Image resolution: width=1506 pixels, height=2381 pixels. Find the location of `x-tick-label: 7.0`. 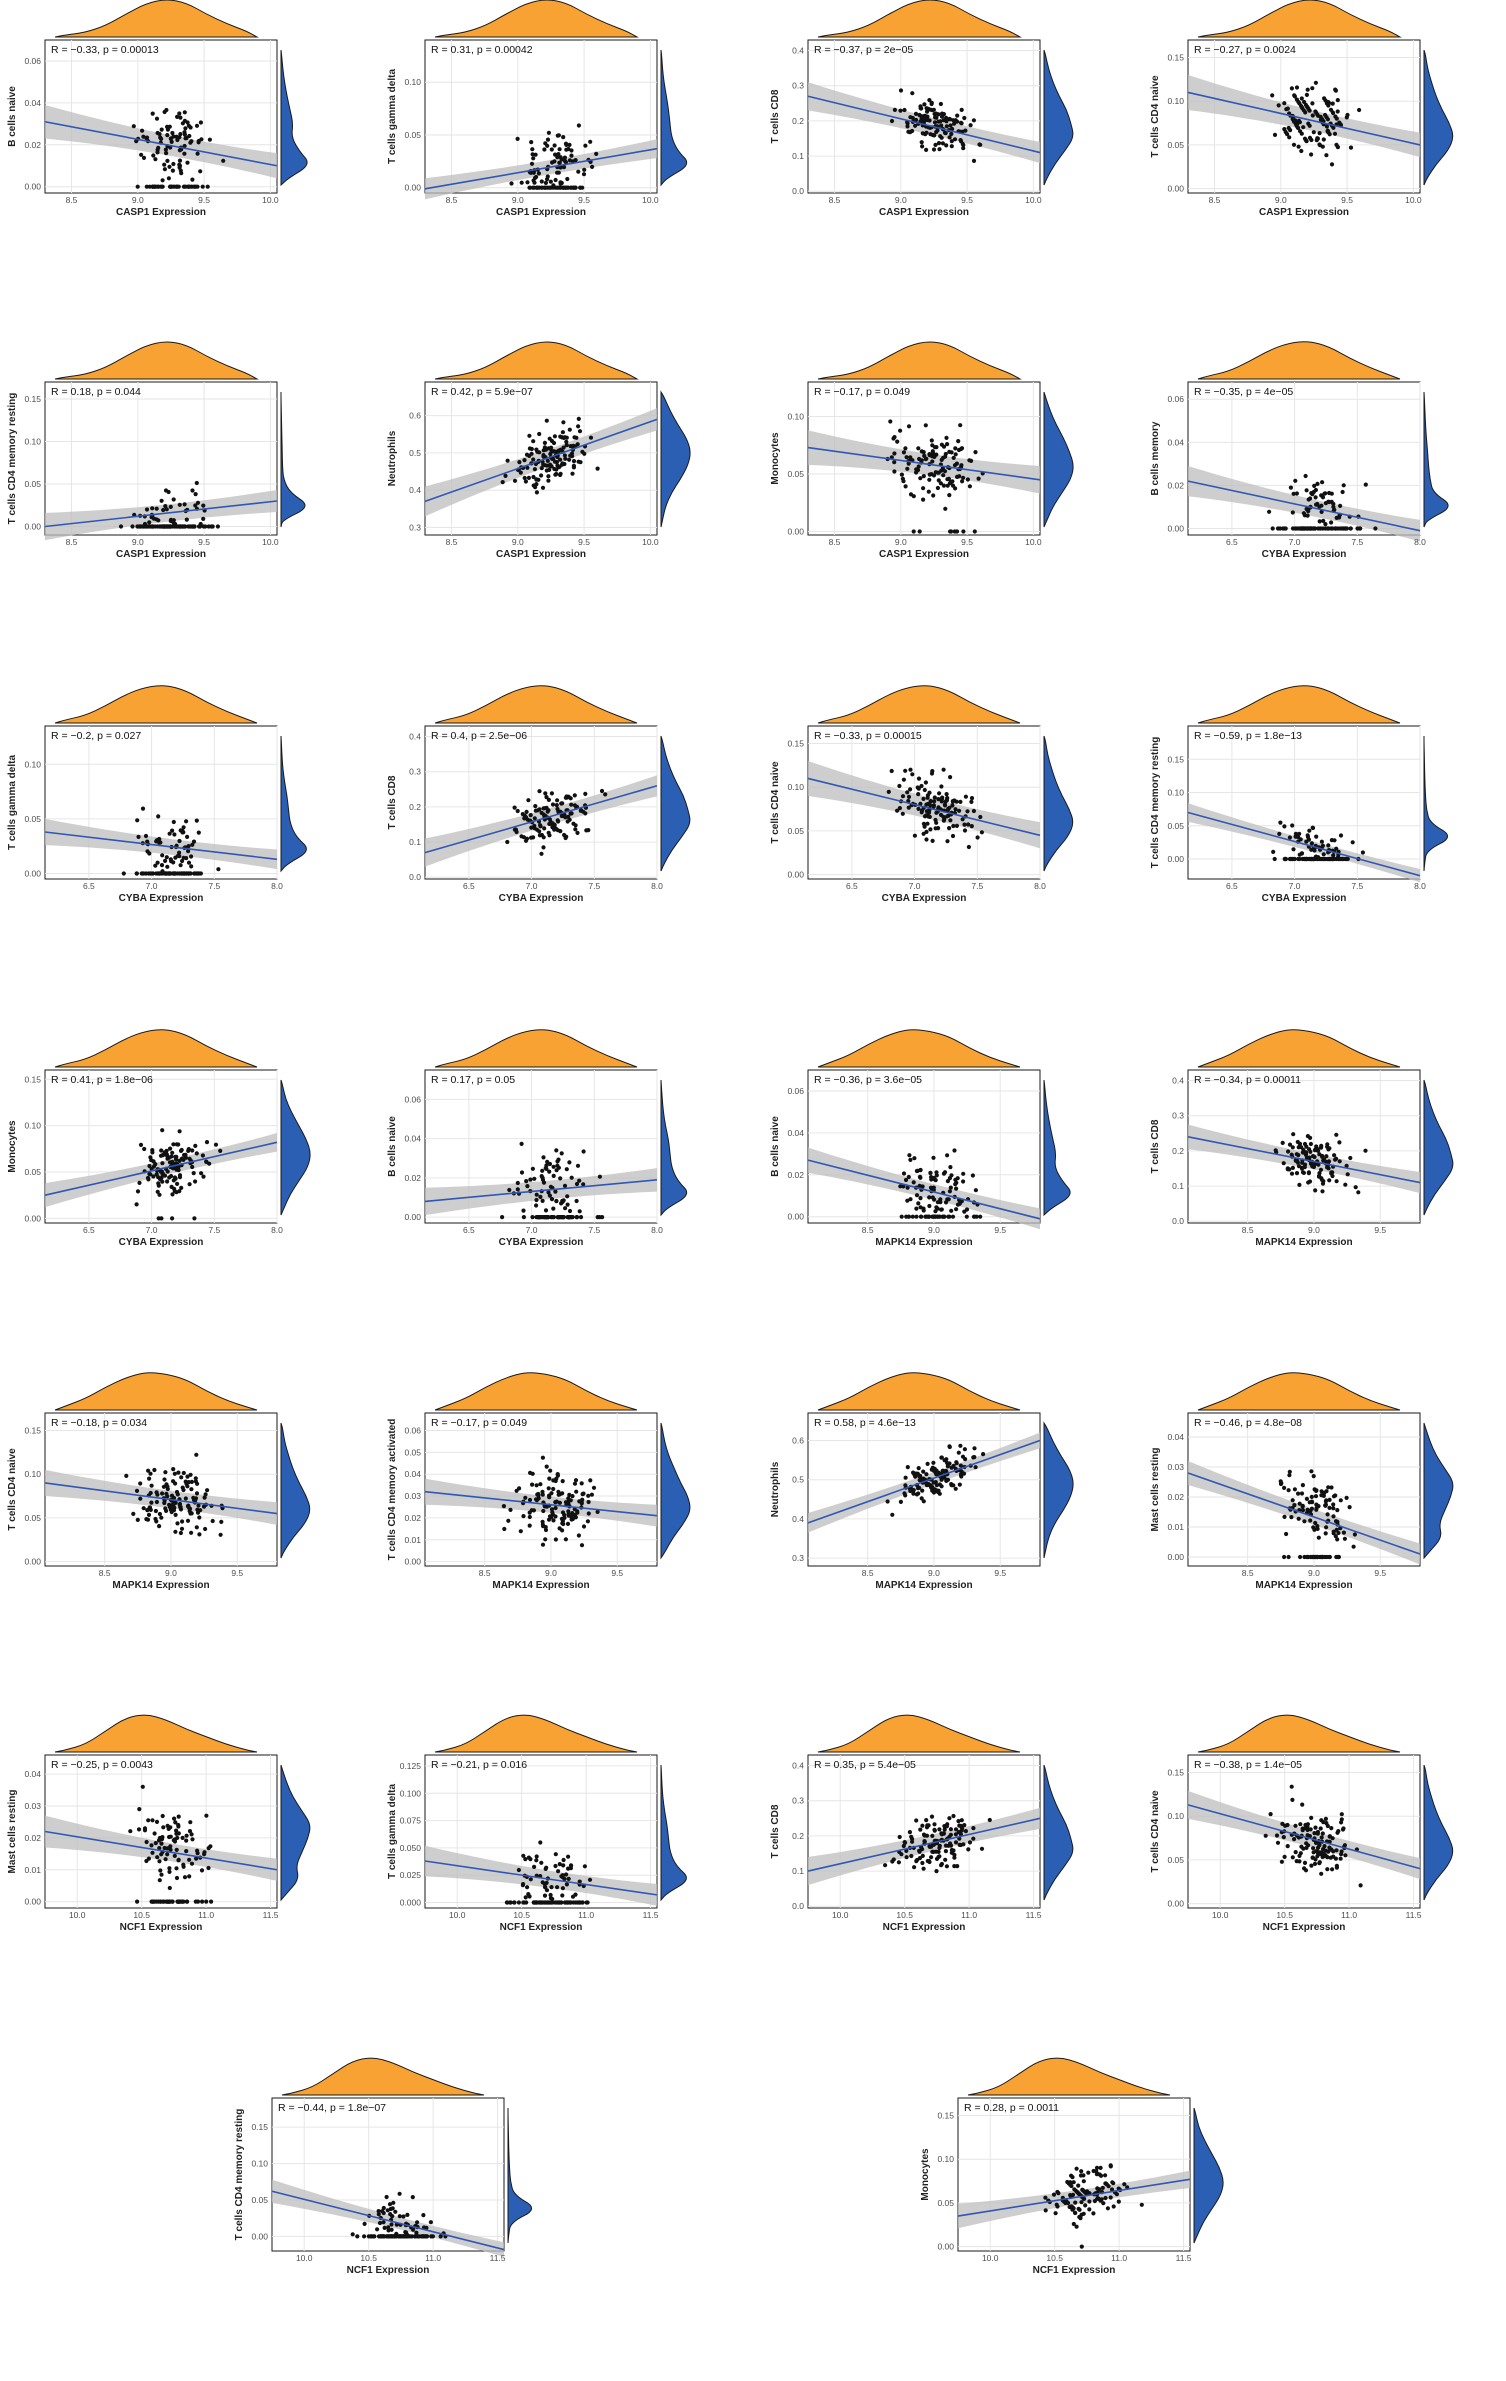

x-tick-label: 7.0 is located at coordinates (1295, 886).